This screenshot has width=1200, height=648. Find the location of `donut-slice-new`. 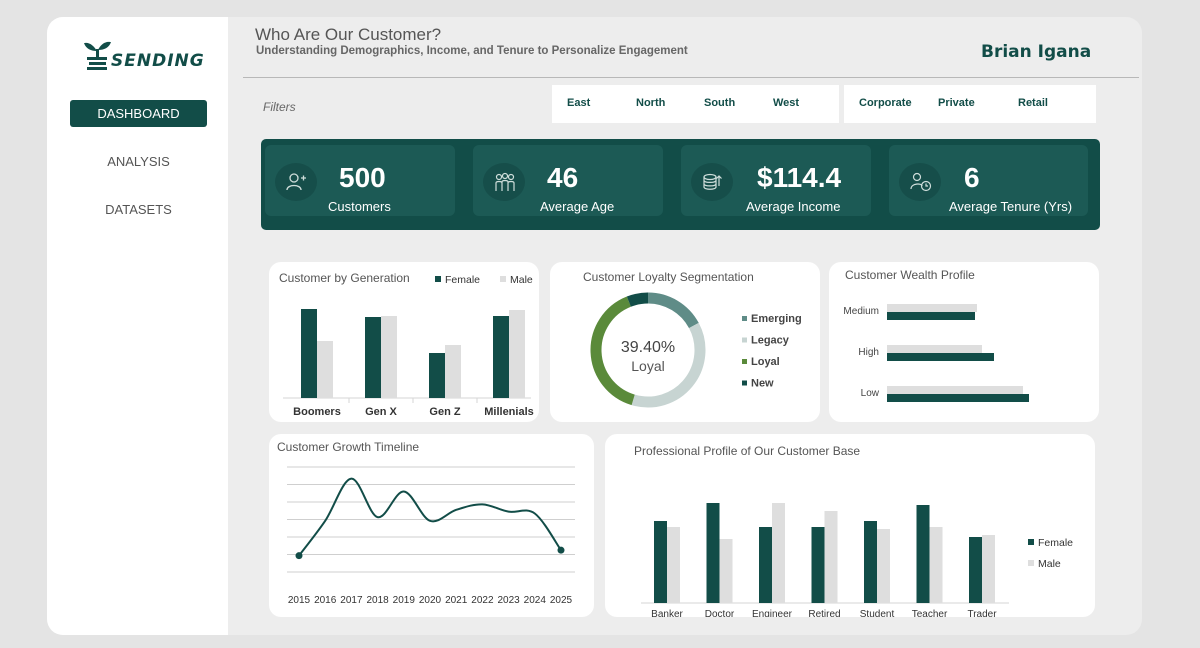

donut-slice-new is located at coordinates (637, 299).